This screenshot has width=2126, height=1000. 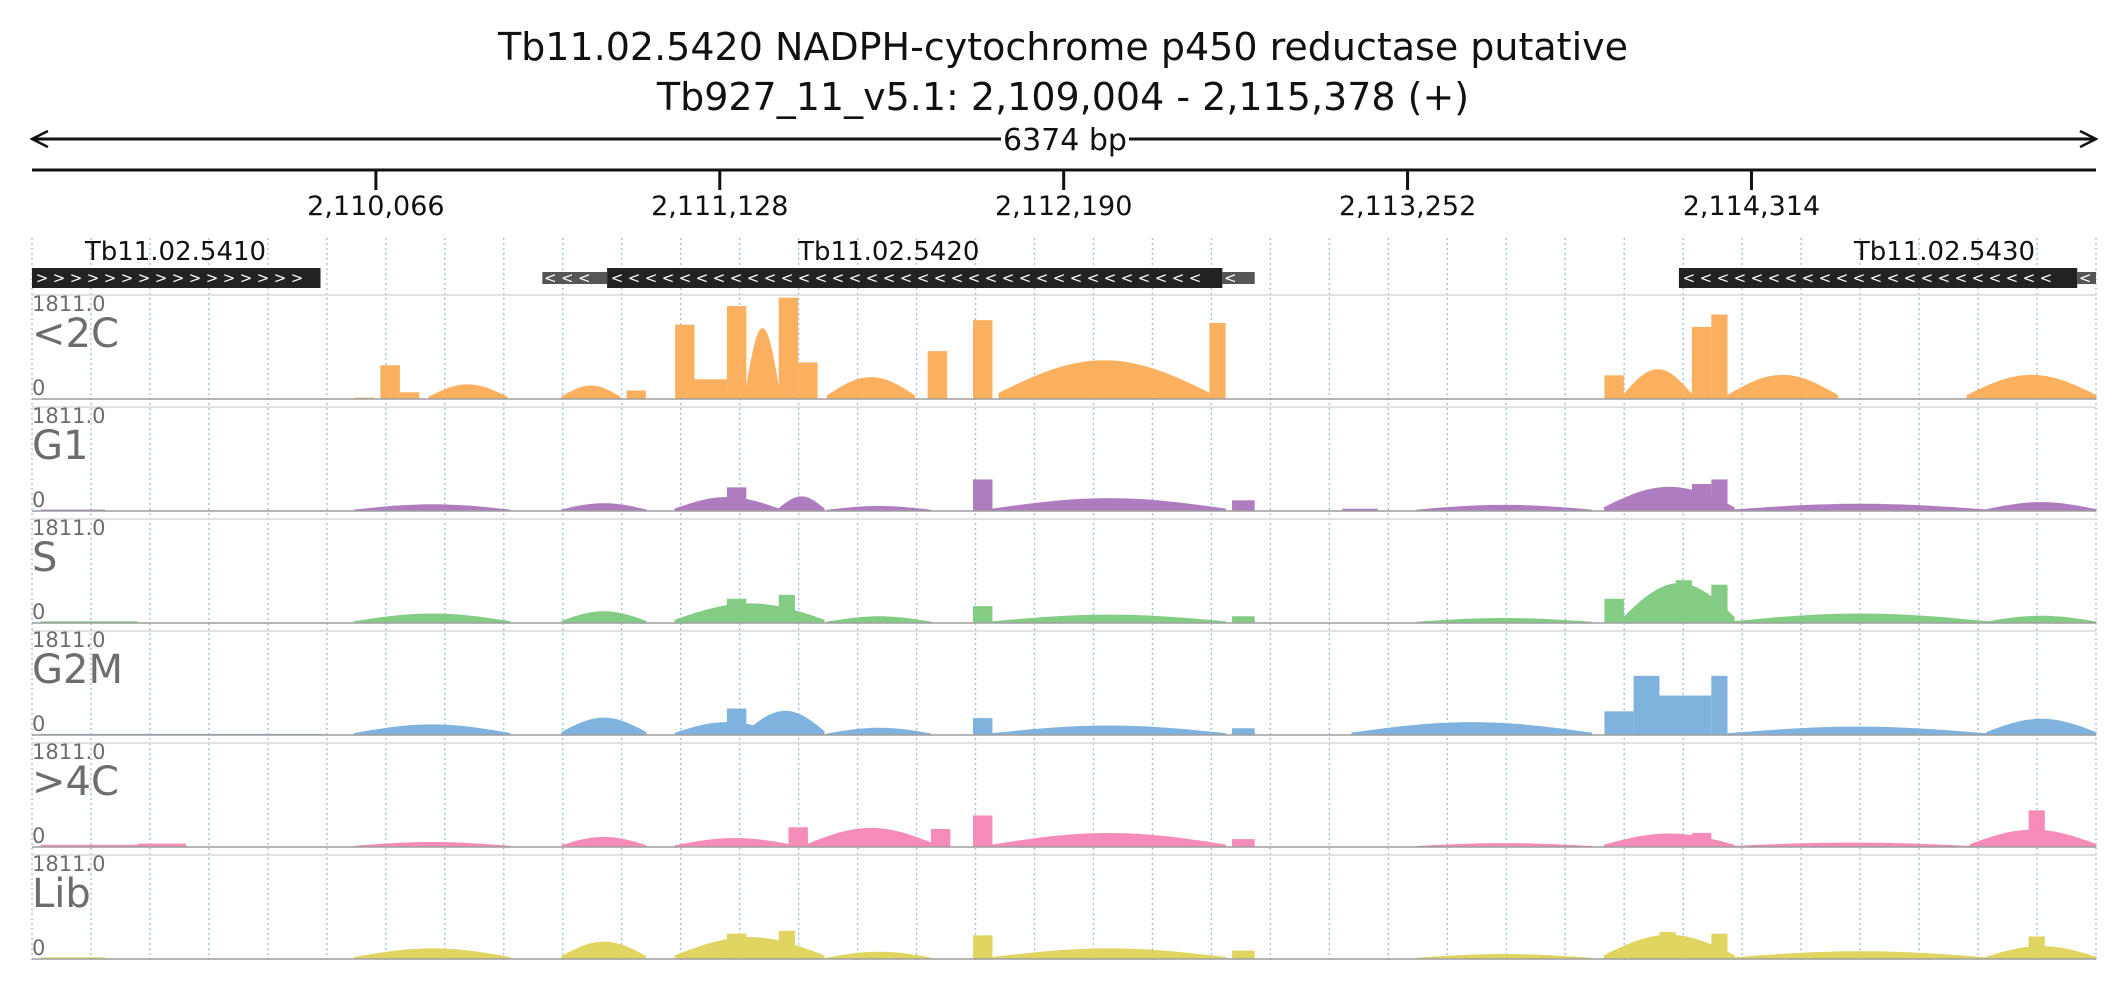 What do you see at coordinates (60, 446) in the screenshot?
I see `track-name: G1` at bounding box center [60, 446].